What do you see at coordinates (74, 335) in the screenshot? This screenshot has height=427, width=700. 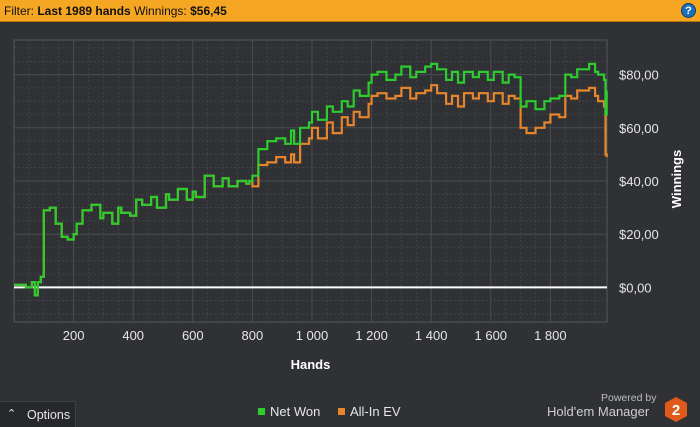 I see `x-tick-label: 200` at bounding box center [74, 335].